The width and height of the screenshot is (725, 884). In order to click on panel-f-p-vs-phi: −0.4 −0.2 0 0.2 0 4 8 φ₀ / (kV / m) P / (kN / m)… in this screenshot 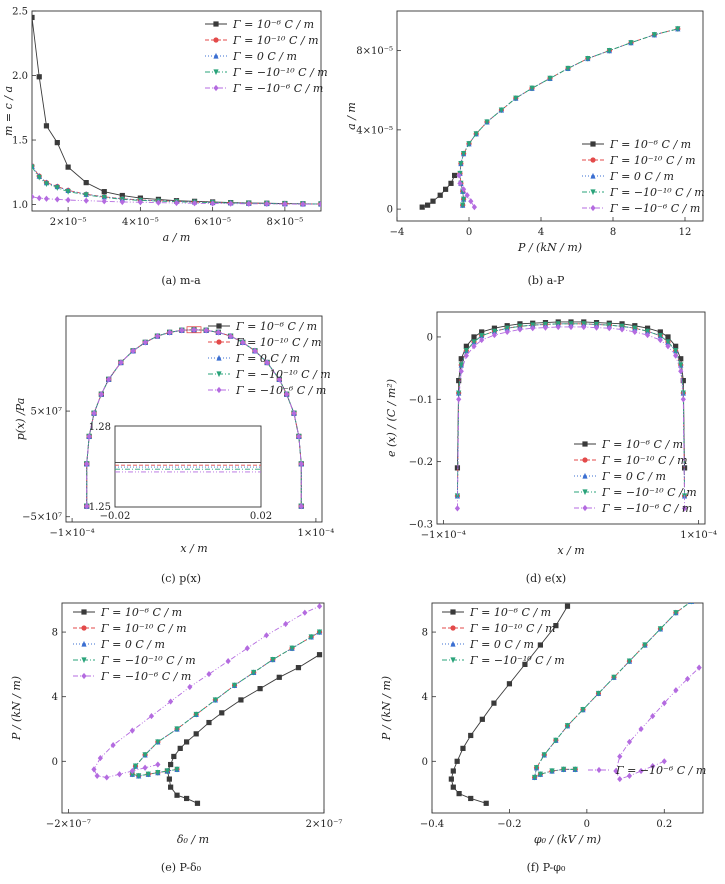, I will do `click(543, 724)`.